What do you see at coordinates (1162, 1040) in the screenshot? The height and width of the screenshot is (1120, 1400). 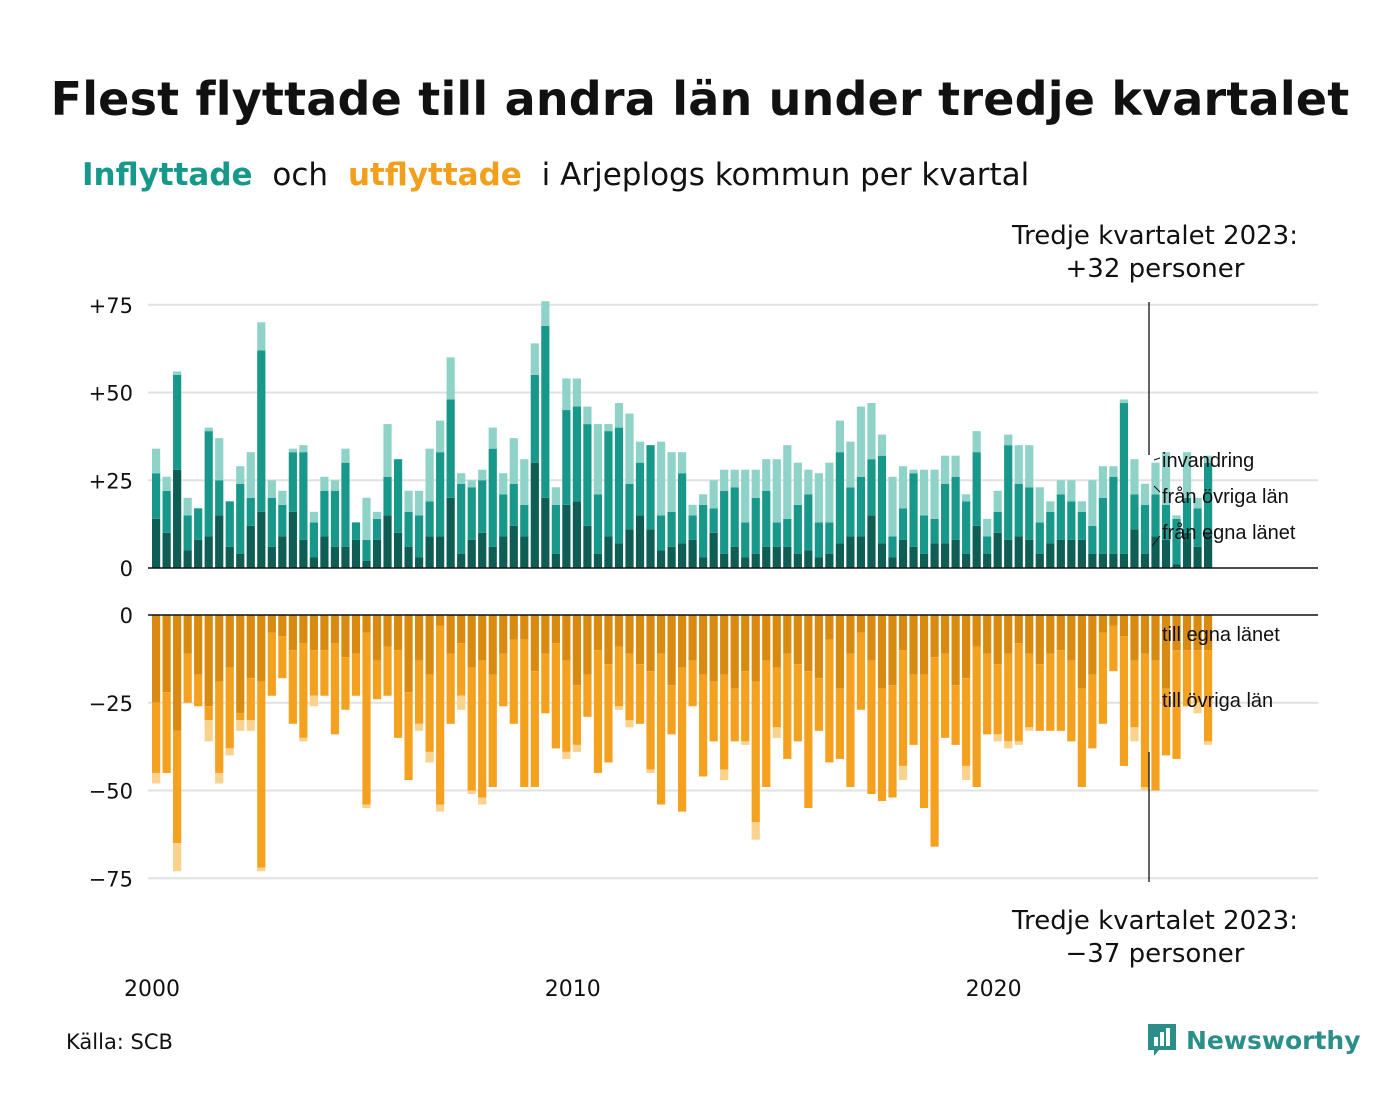 I see `bar-chart-speech-icon` at bounding box center [1162, 1040].